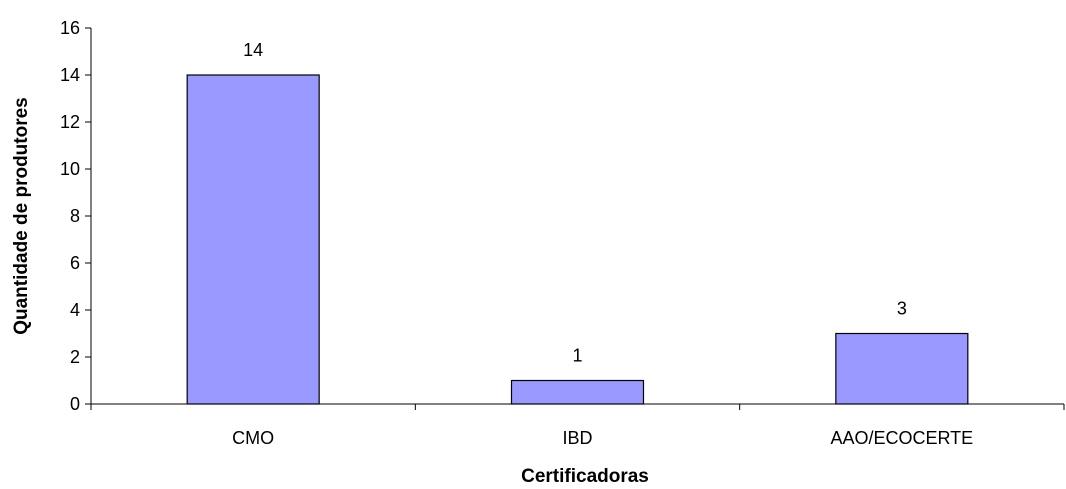 Image resolution: width=1066 pixels, height=489 pixels. What do you see at coordinates (902, 368) in the screenshot?
I see `bar-aao-ecocerte` at bounding box center [902, 368].